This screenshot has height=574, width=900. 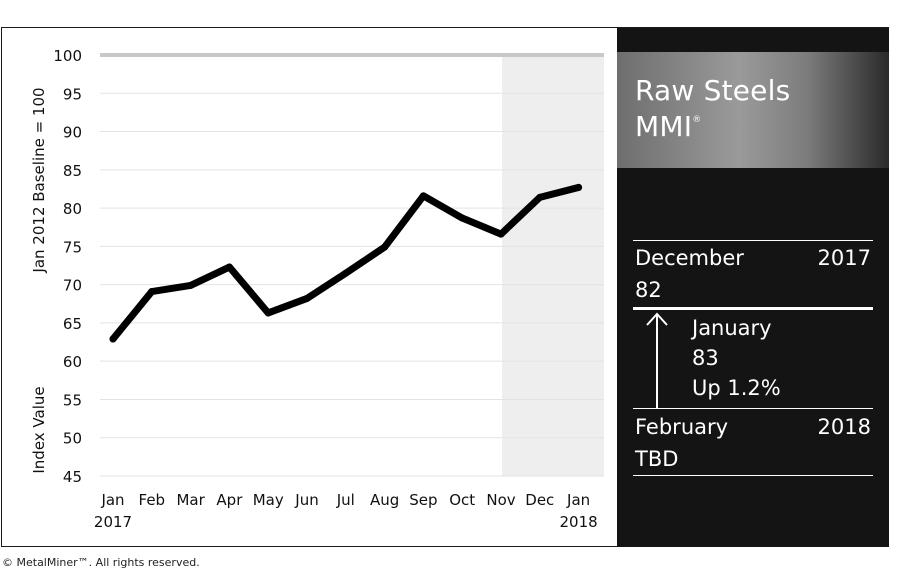 I want to click on y-tick-label-65: 65, so click(x=72, y=324).